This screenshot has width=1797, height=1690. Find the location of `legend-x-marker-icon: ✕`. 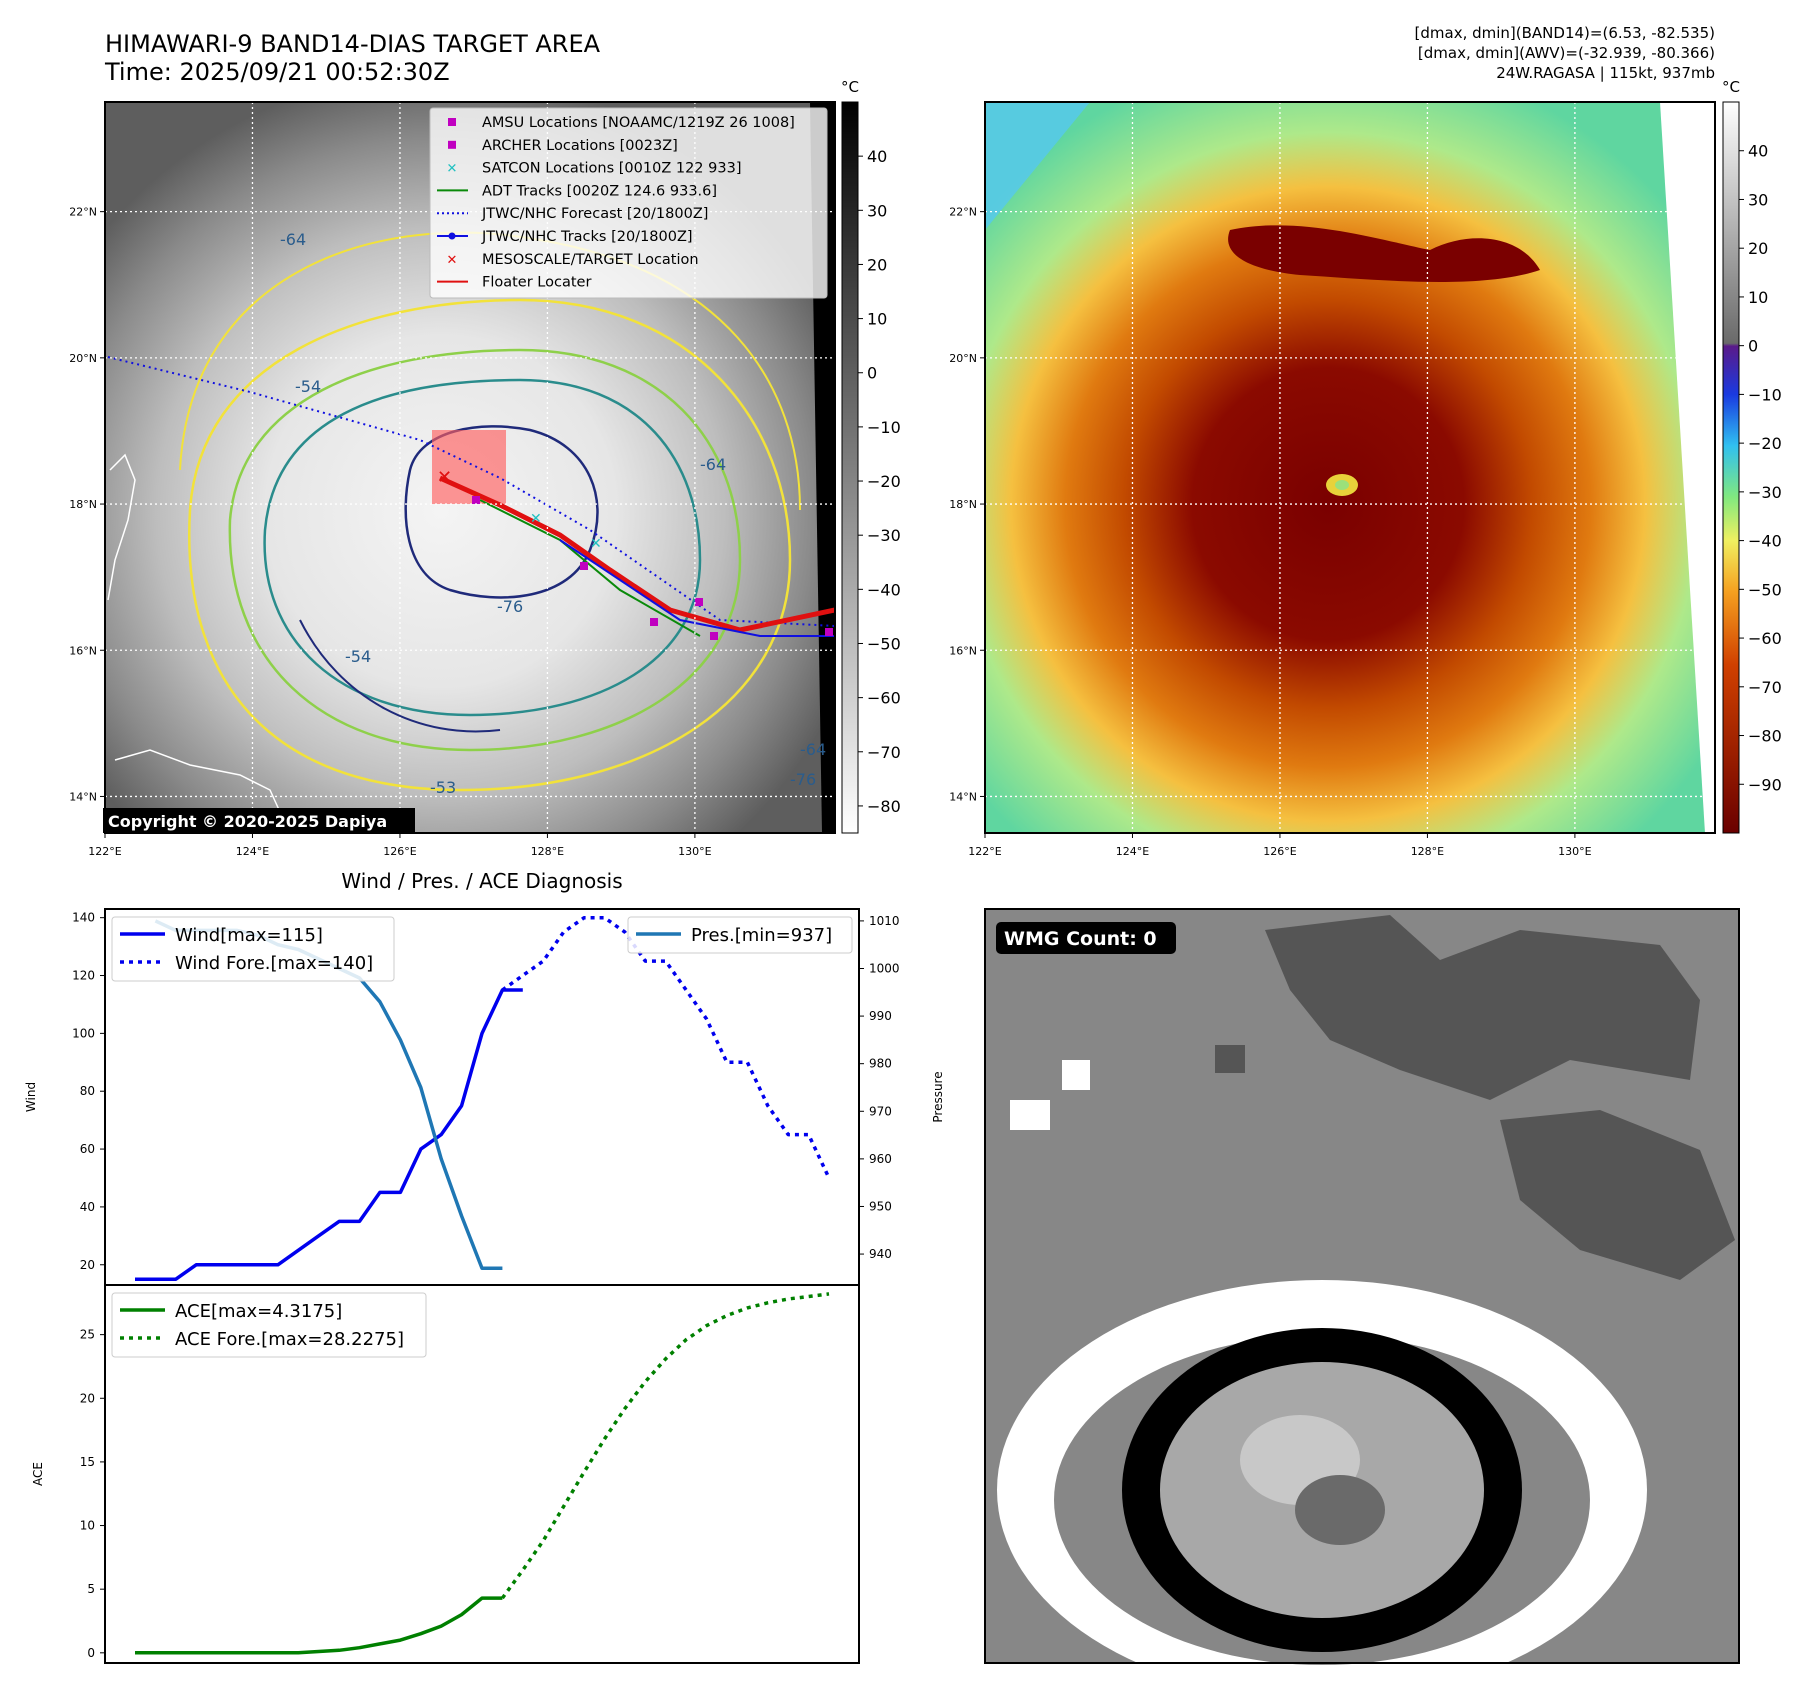

legend-x-marker-icon: ✕ is located at coordinates (452, 260).